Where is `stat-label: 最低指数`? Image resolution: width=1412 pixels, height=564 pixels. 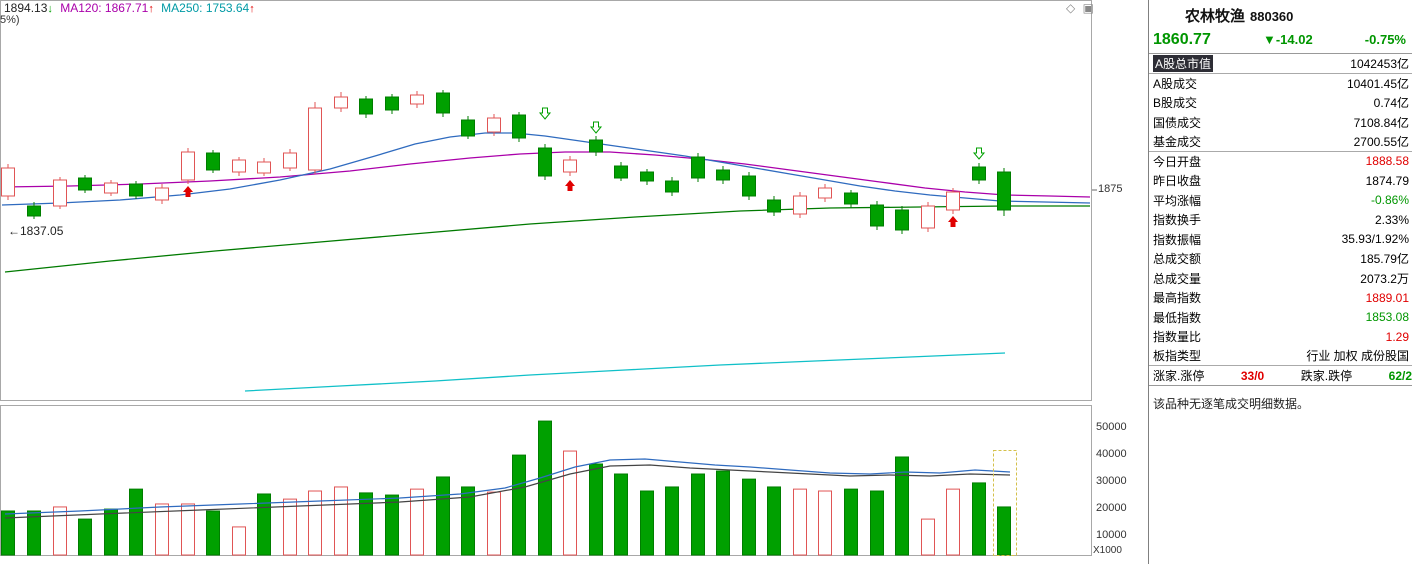
stat-label: 最低指数 is located at coordinates (1177, 317).